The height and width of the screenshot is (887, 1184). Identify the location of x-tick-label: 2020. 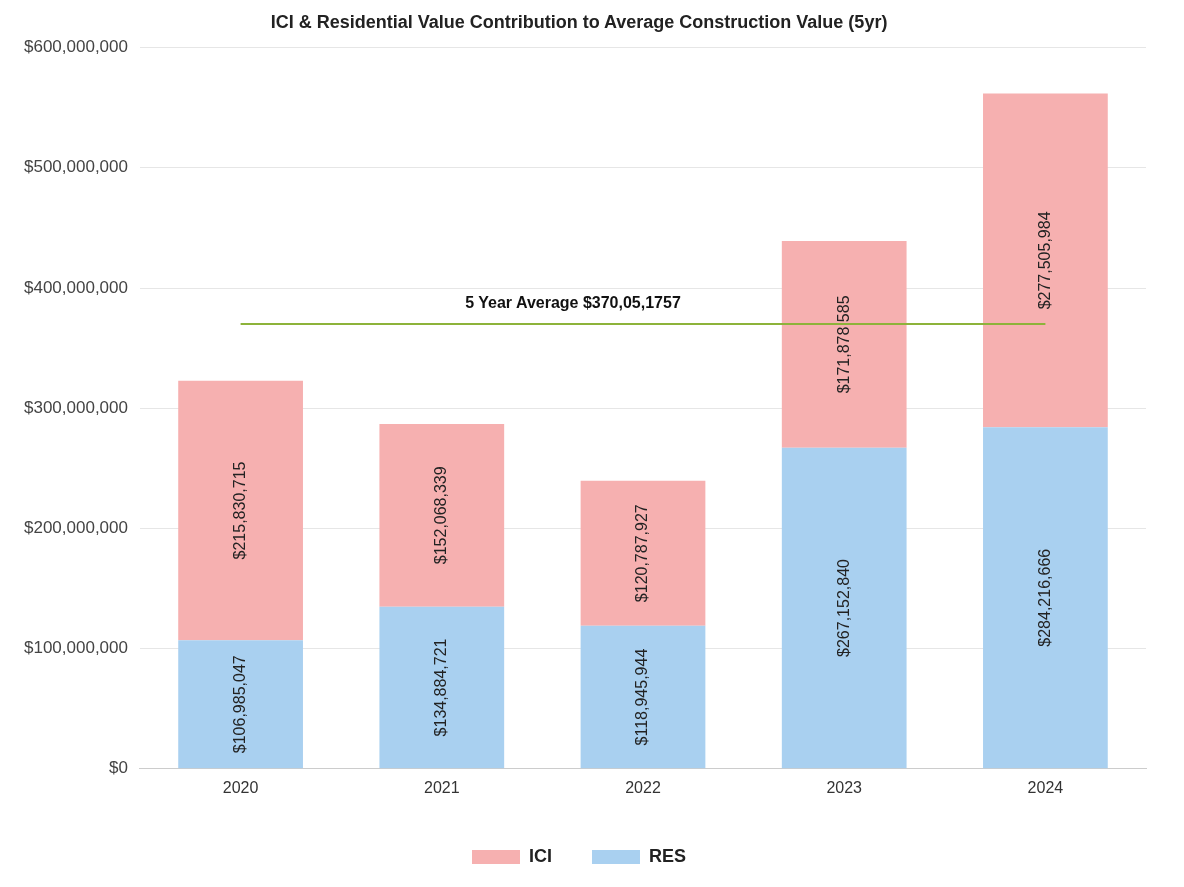
(240, 787).